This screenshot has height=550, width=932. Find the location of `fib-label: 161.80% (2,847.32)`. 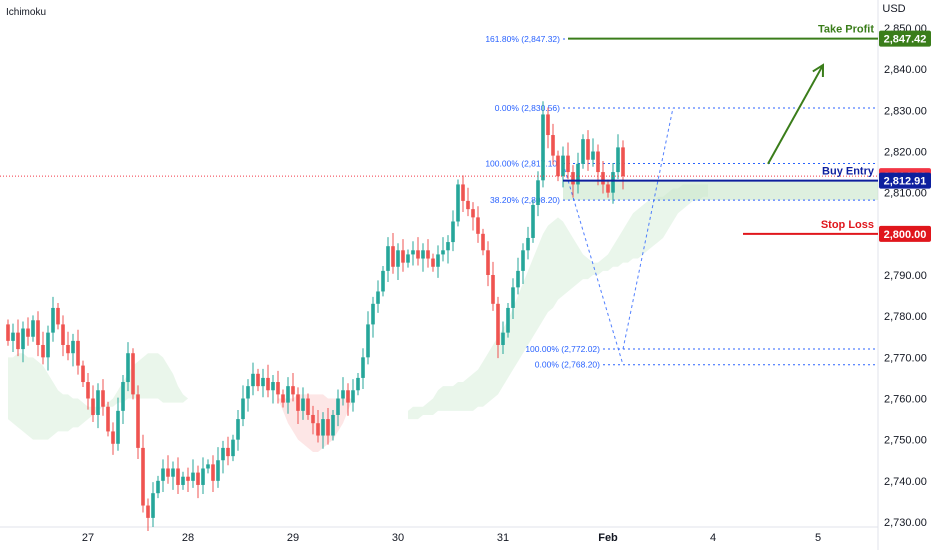

fib-label: 161.80% (2,847.32) is located at coordinates (522, 39).